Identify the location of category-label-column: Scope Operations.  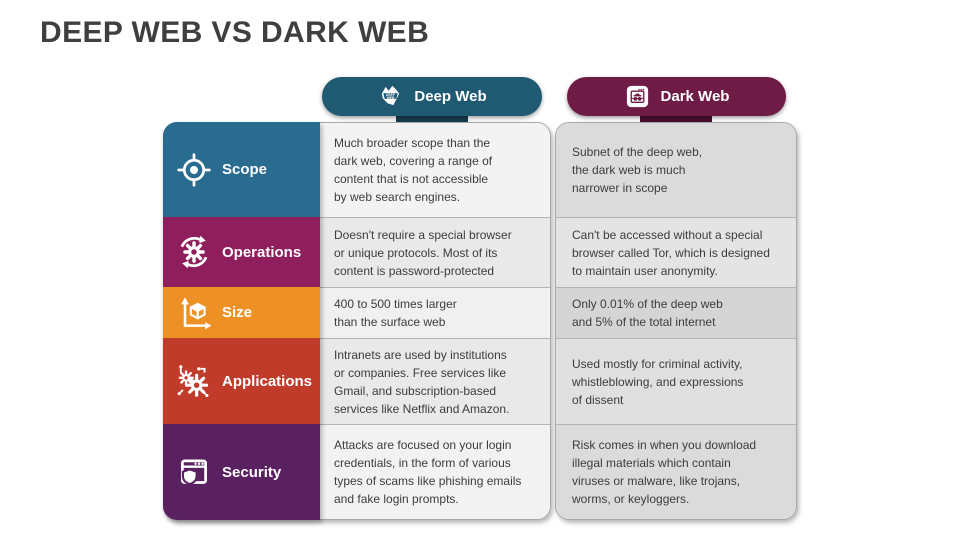
(241, 321).